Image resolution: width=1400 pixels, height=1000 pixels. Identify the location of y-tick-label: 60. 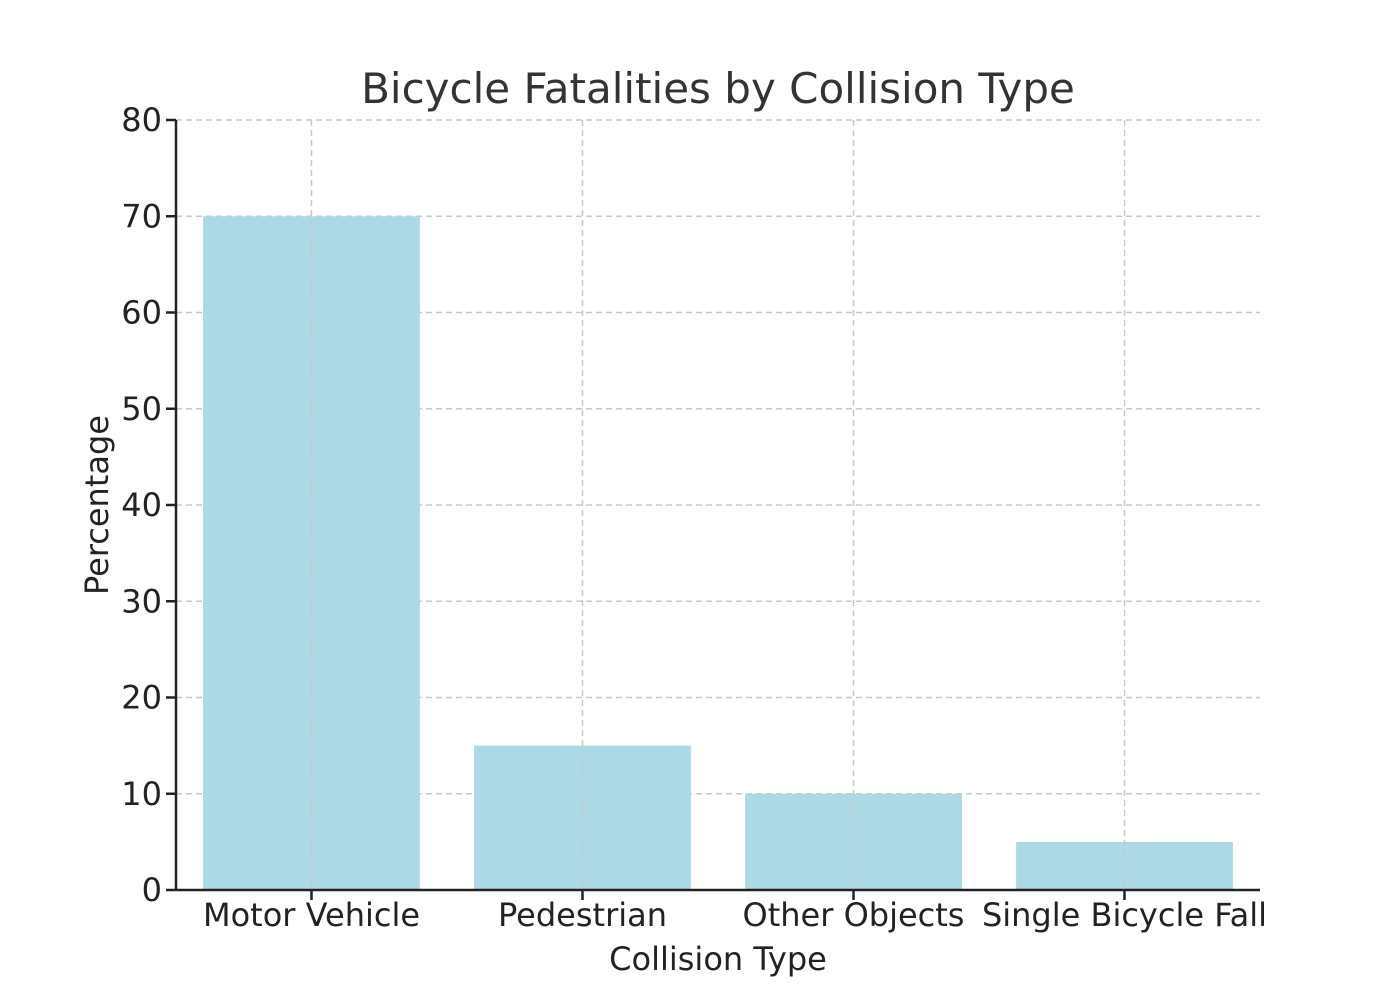
(141, 313).